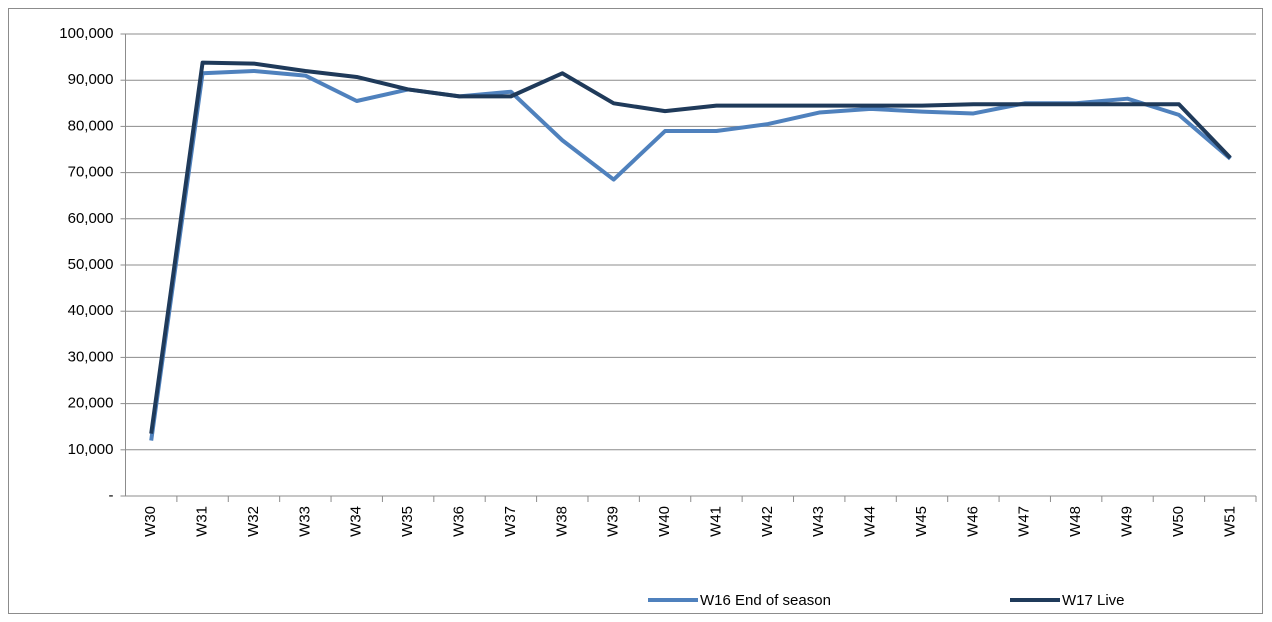 The height and width of the screenshot is (622, 1272). What do you see at coordinates (91, 79) in the screenshot?
I see `y-tick-label: 90,000` at bounding box center [91, 79].